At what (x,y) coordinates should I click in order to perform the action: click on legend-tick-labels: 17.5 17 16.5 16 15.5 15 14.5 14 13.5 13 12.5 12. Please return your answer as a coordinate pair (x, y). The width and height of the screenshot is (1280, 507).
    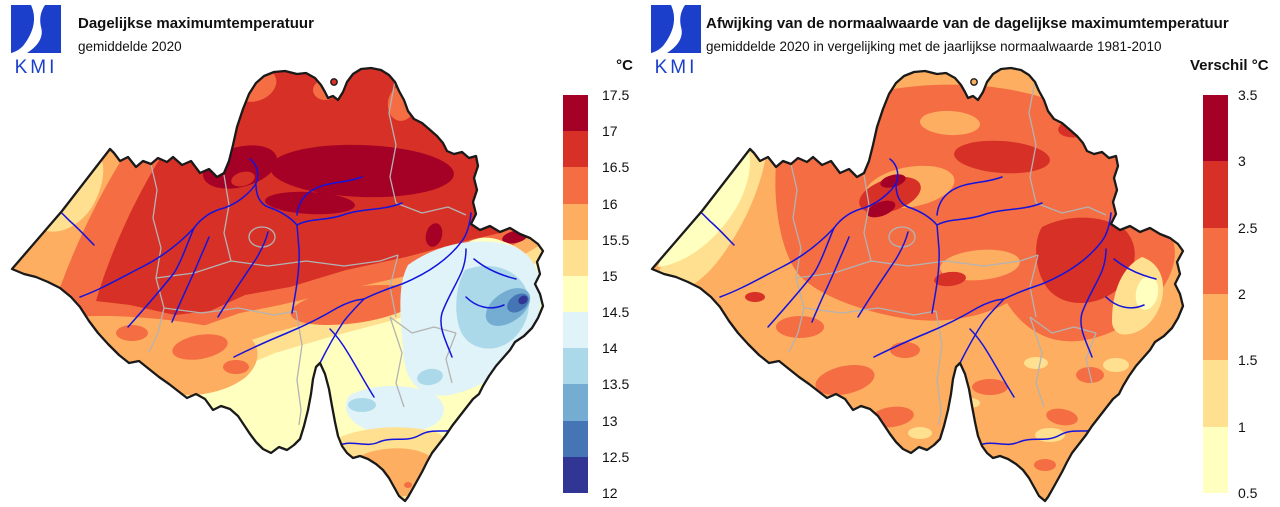
    Looking at the image, I should click on (624, 294).